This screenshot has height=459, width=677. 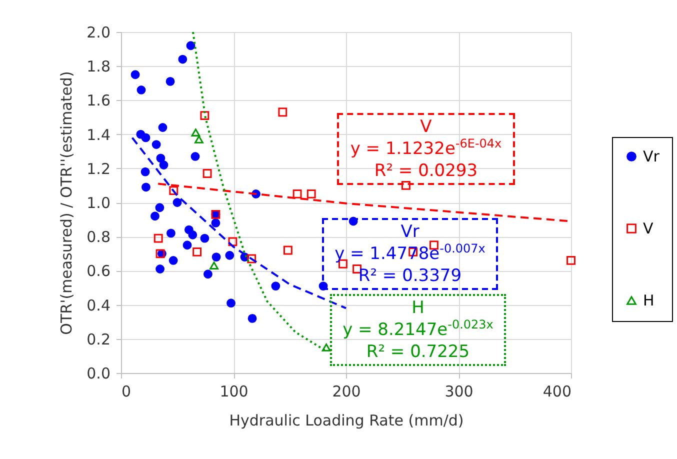 I want to click on y-axis-title: OTR'(measured) / OTR''(estimated), so click(x=67, y=203).